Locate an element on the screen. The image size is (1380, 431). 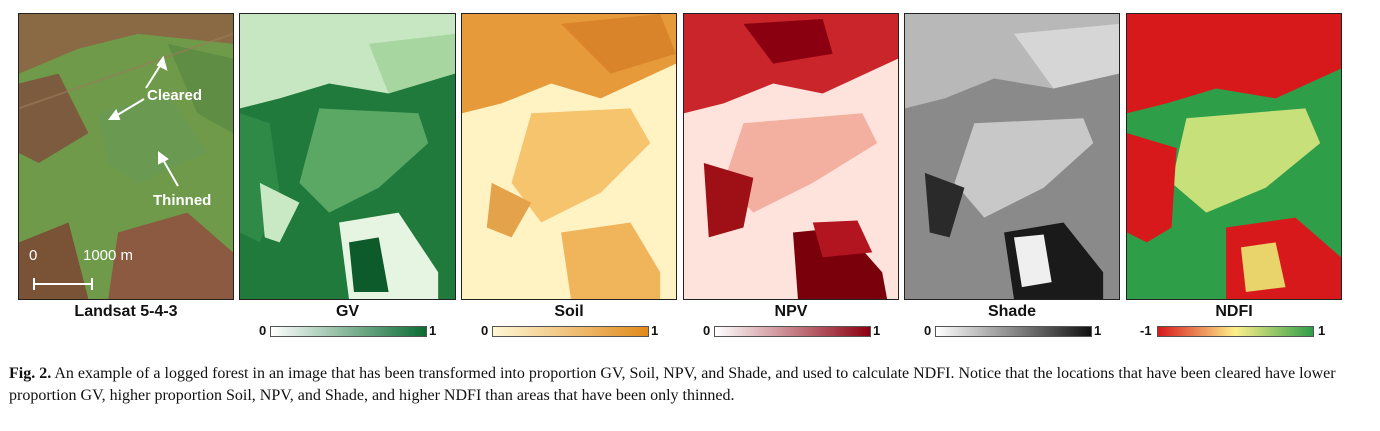
npv-image-panel is located at coordinates (791, 156).